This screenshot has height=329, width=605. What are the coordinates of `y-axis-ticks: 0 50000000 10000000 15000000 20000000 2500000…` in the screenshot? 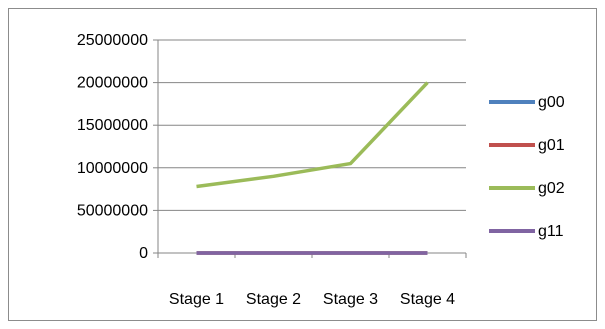 It's located at (117, 147).